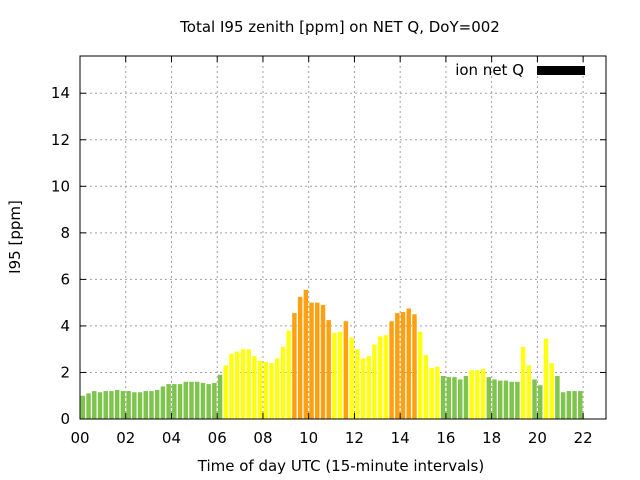 The width and height of the screenshot is (640, 480). What do you see at coordinates (125, 438) in the screenshot?
I see `x-tick-label: 02` at bounding box center [125, 438].